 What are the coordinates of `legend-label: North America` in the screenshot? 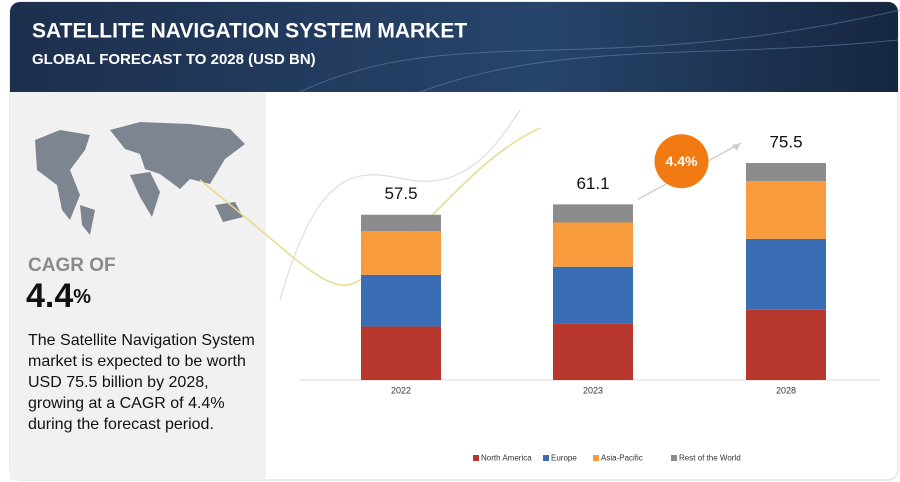 It's located at (506, 458).